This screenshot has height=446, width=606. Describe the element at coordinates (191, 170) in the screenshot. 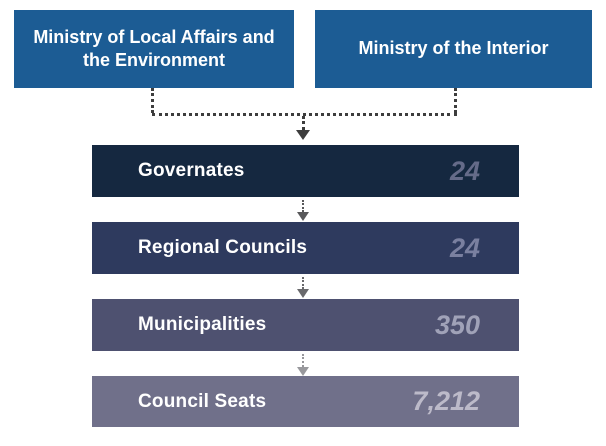

I see `level-label: Governates` at that location.